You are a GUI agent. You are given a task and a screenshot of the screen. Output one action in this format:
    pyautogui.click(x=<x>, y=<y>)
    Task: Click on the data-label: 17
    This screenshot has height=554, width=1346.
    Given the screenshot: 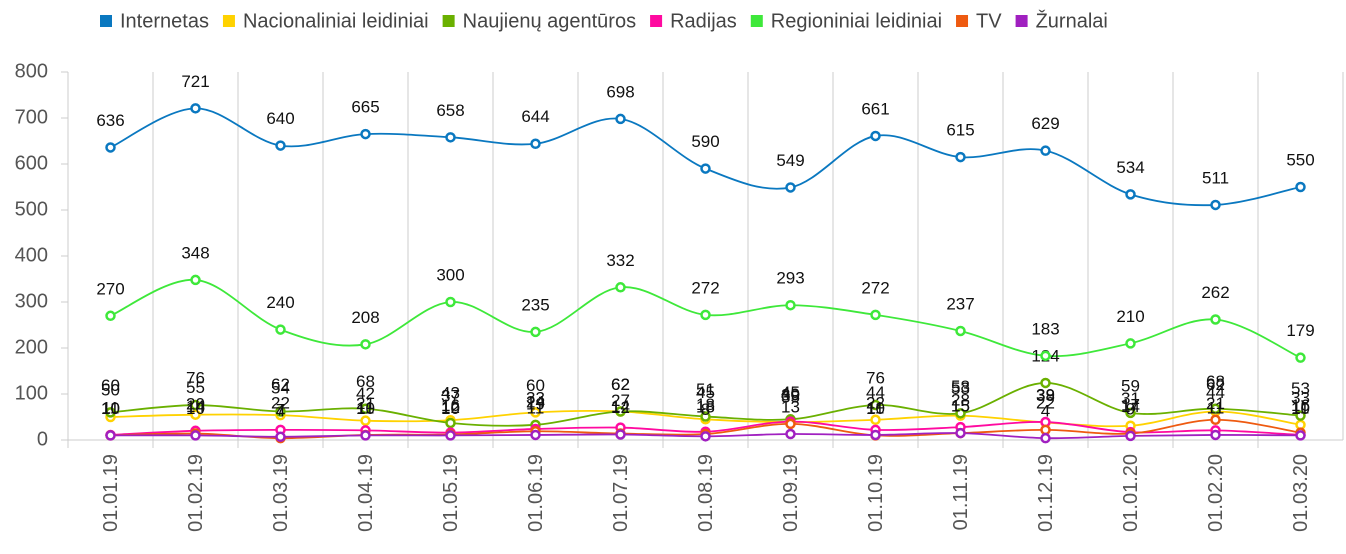 What is the action you would take?
    pyautogui.click(x=1130, y=405)
    